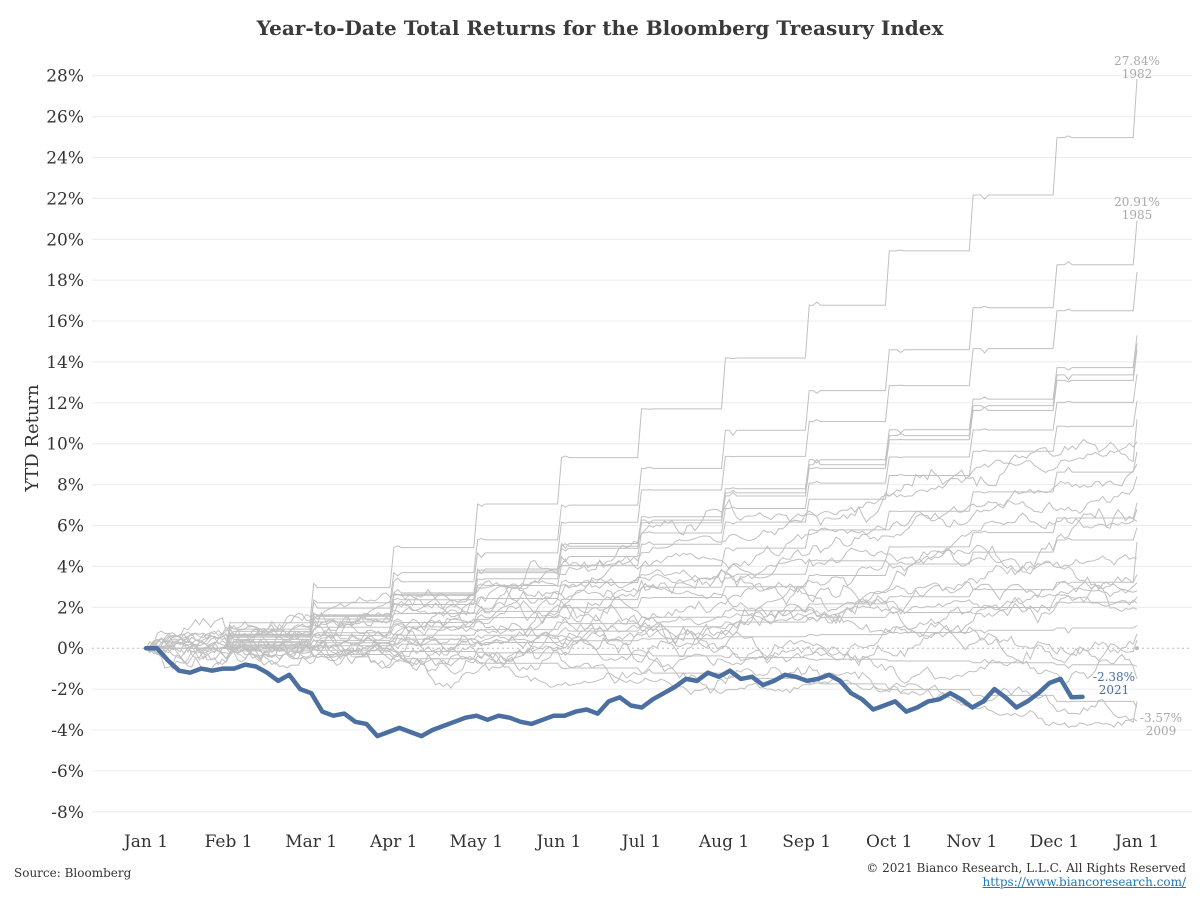  Describe the element at coordinates (65, 404) in the screenshot. I see `y-tick-label: 12%` at that location.